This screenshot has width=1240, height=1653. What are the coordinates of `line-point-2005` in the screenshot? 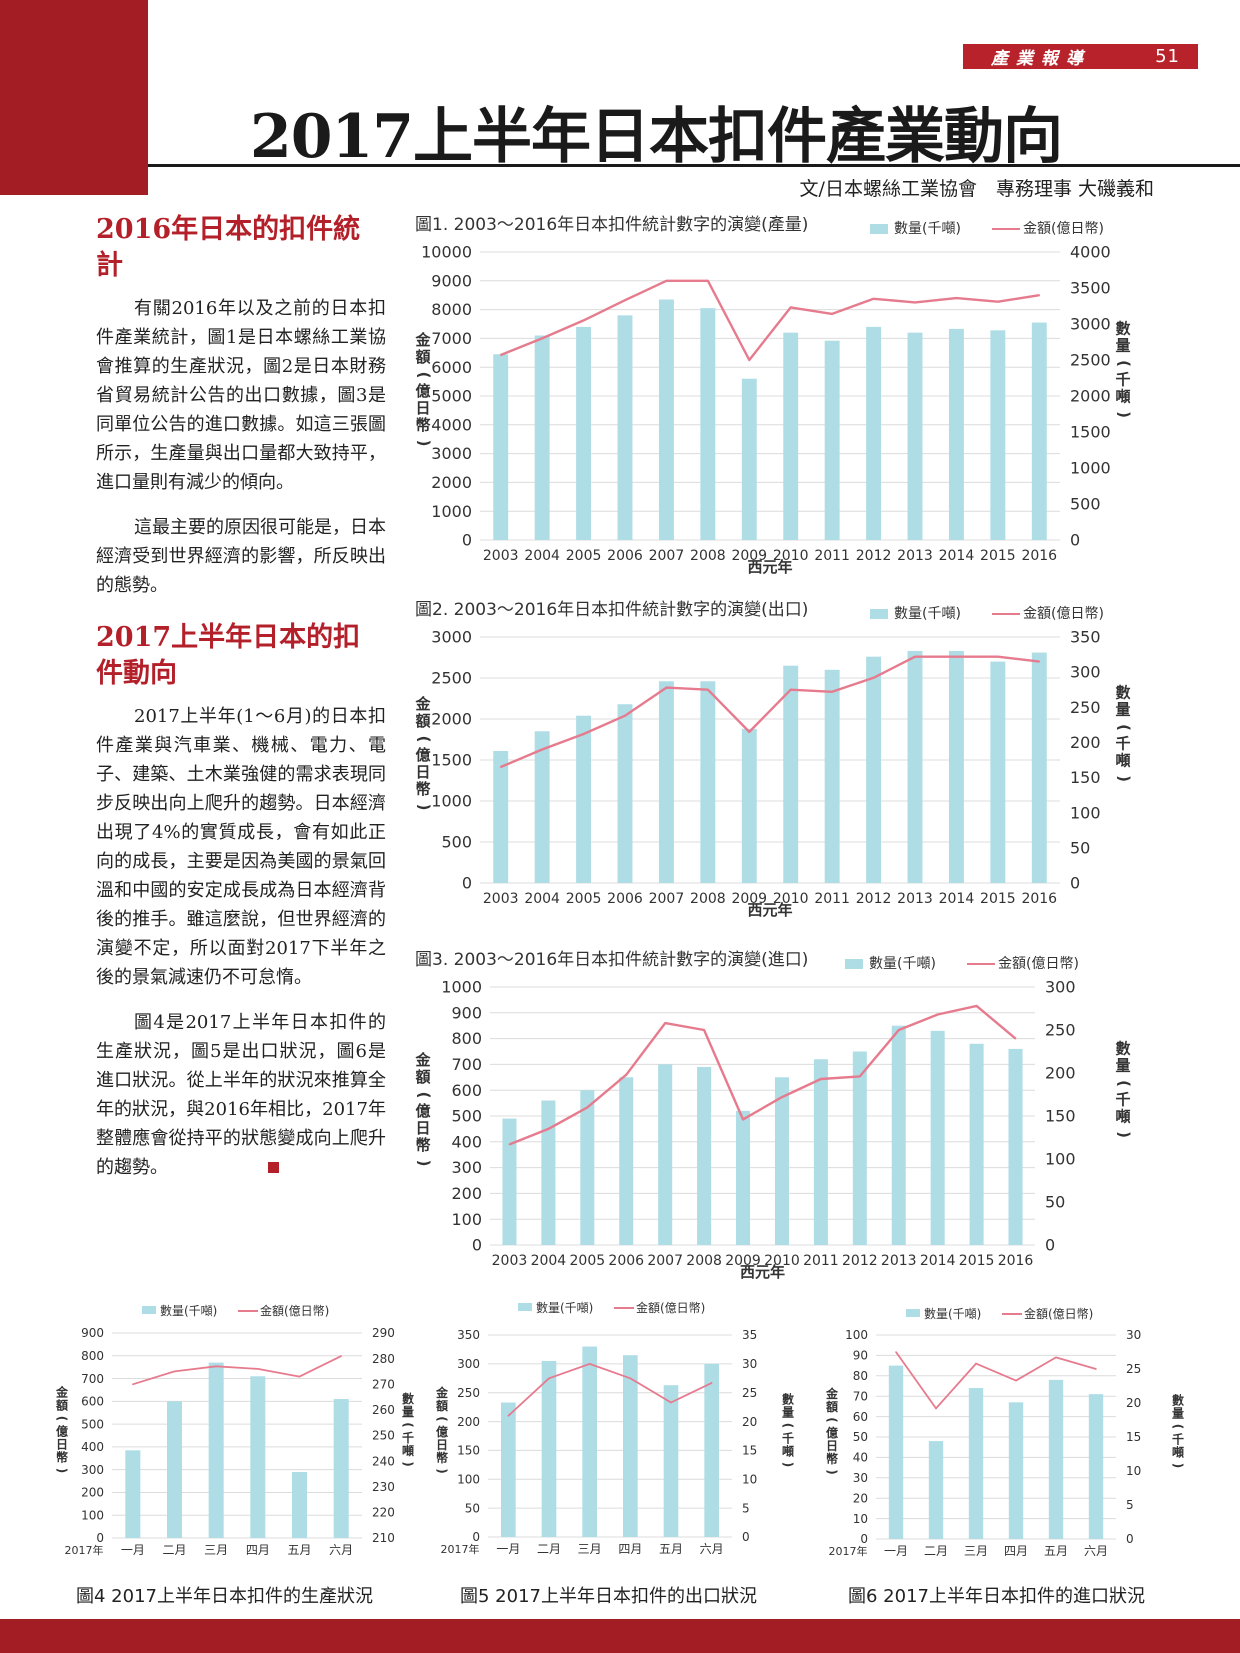 It's located at (587, 1107).